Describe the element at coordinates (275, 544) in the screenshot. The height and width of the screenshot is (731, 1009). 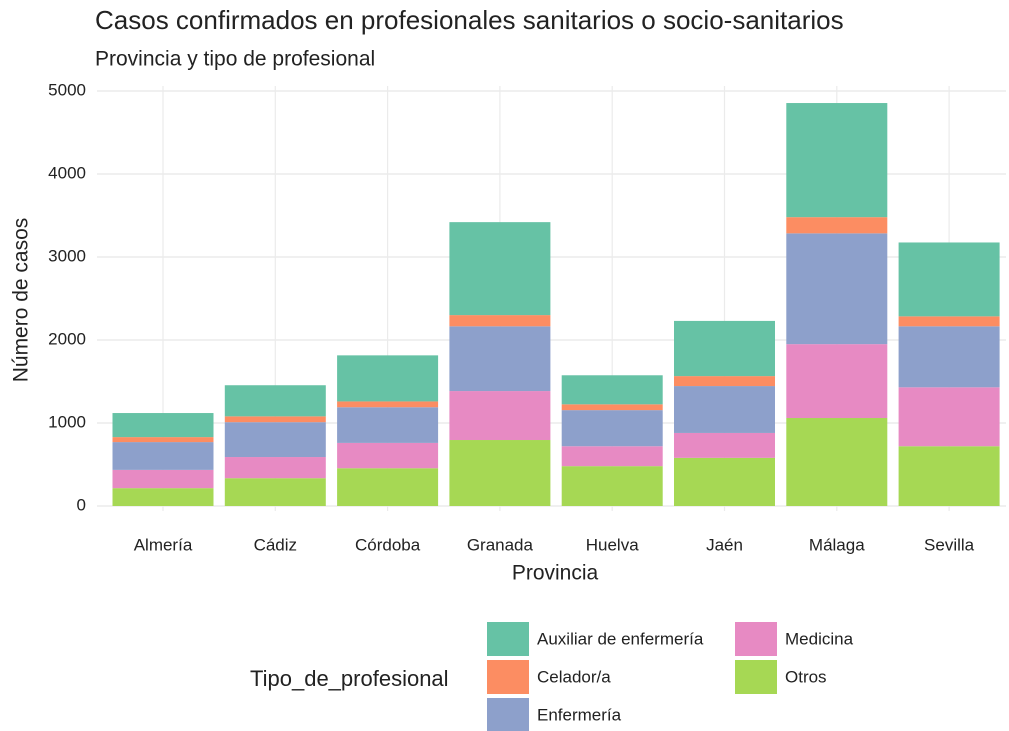
I see `x-tick-label: Cádiz` at that location.